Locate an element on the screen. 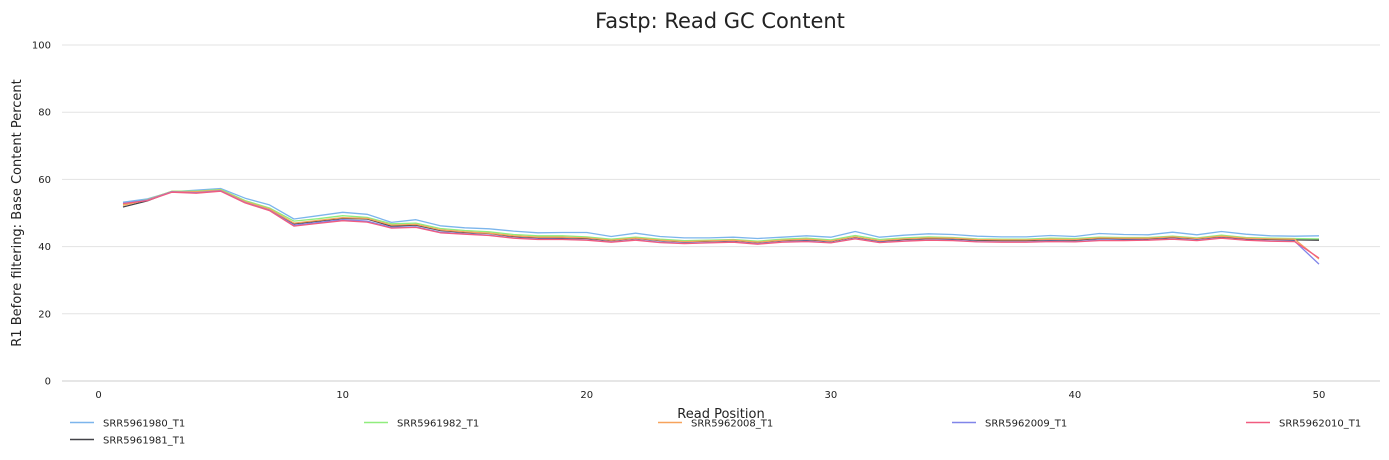  series-line-SRR5962008_T1 is located at coordinates (721, 224).